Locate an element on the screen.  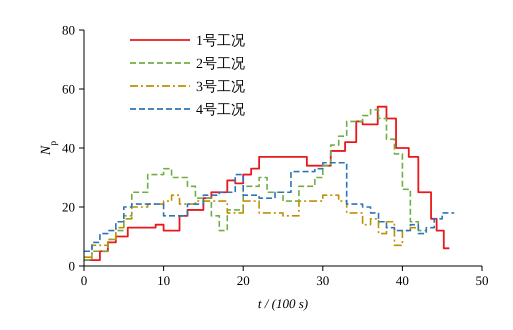
x-tick-label: 10 is located at coordinates (163, 280).